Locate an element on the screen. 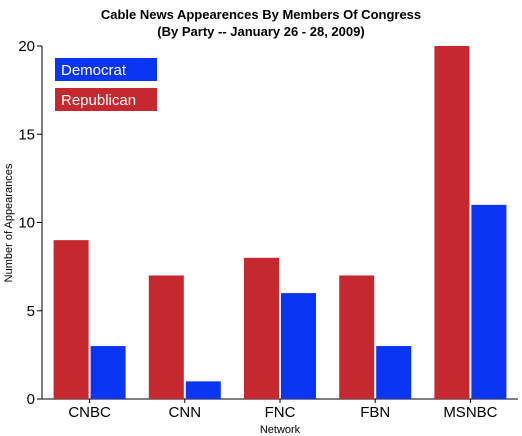 Image resolution: width=522 pixels, height=436 pixels. legend-swatch-democrat is located at coordinates (106, 69).